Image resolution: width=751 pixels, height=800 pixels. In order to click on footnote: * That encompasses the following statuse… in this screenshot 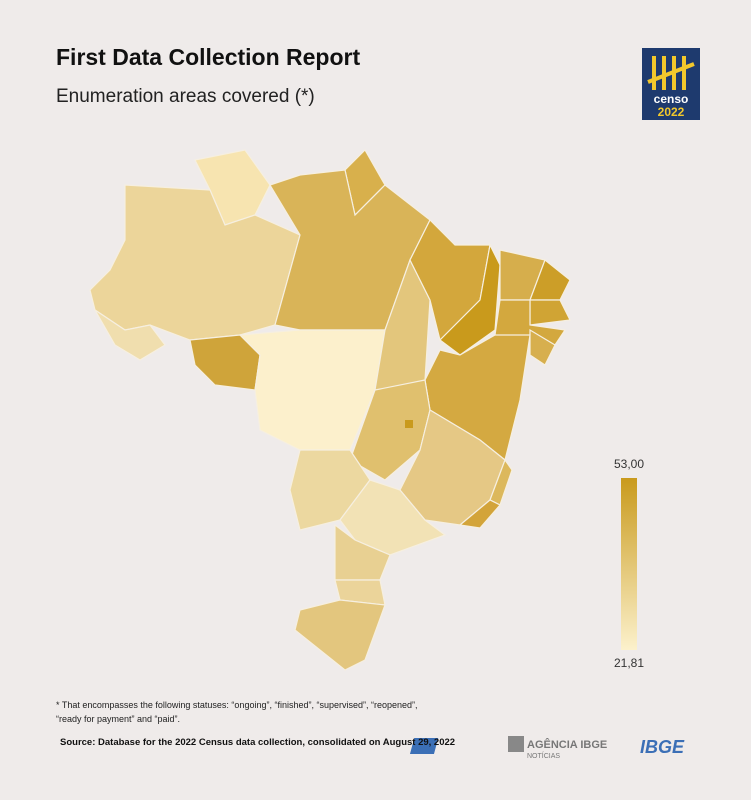, I will do `click(237, 712)`.